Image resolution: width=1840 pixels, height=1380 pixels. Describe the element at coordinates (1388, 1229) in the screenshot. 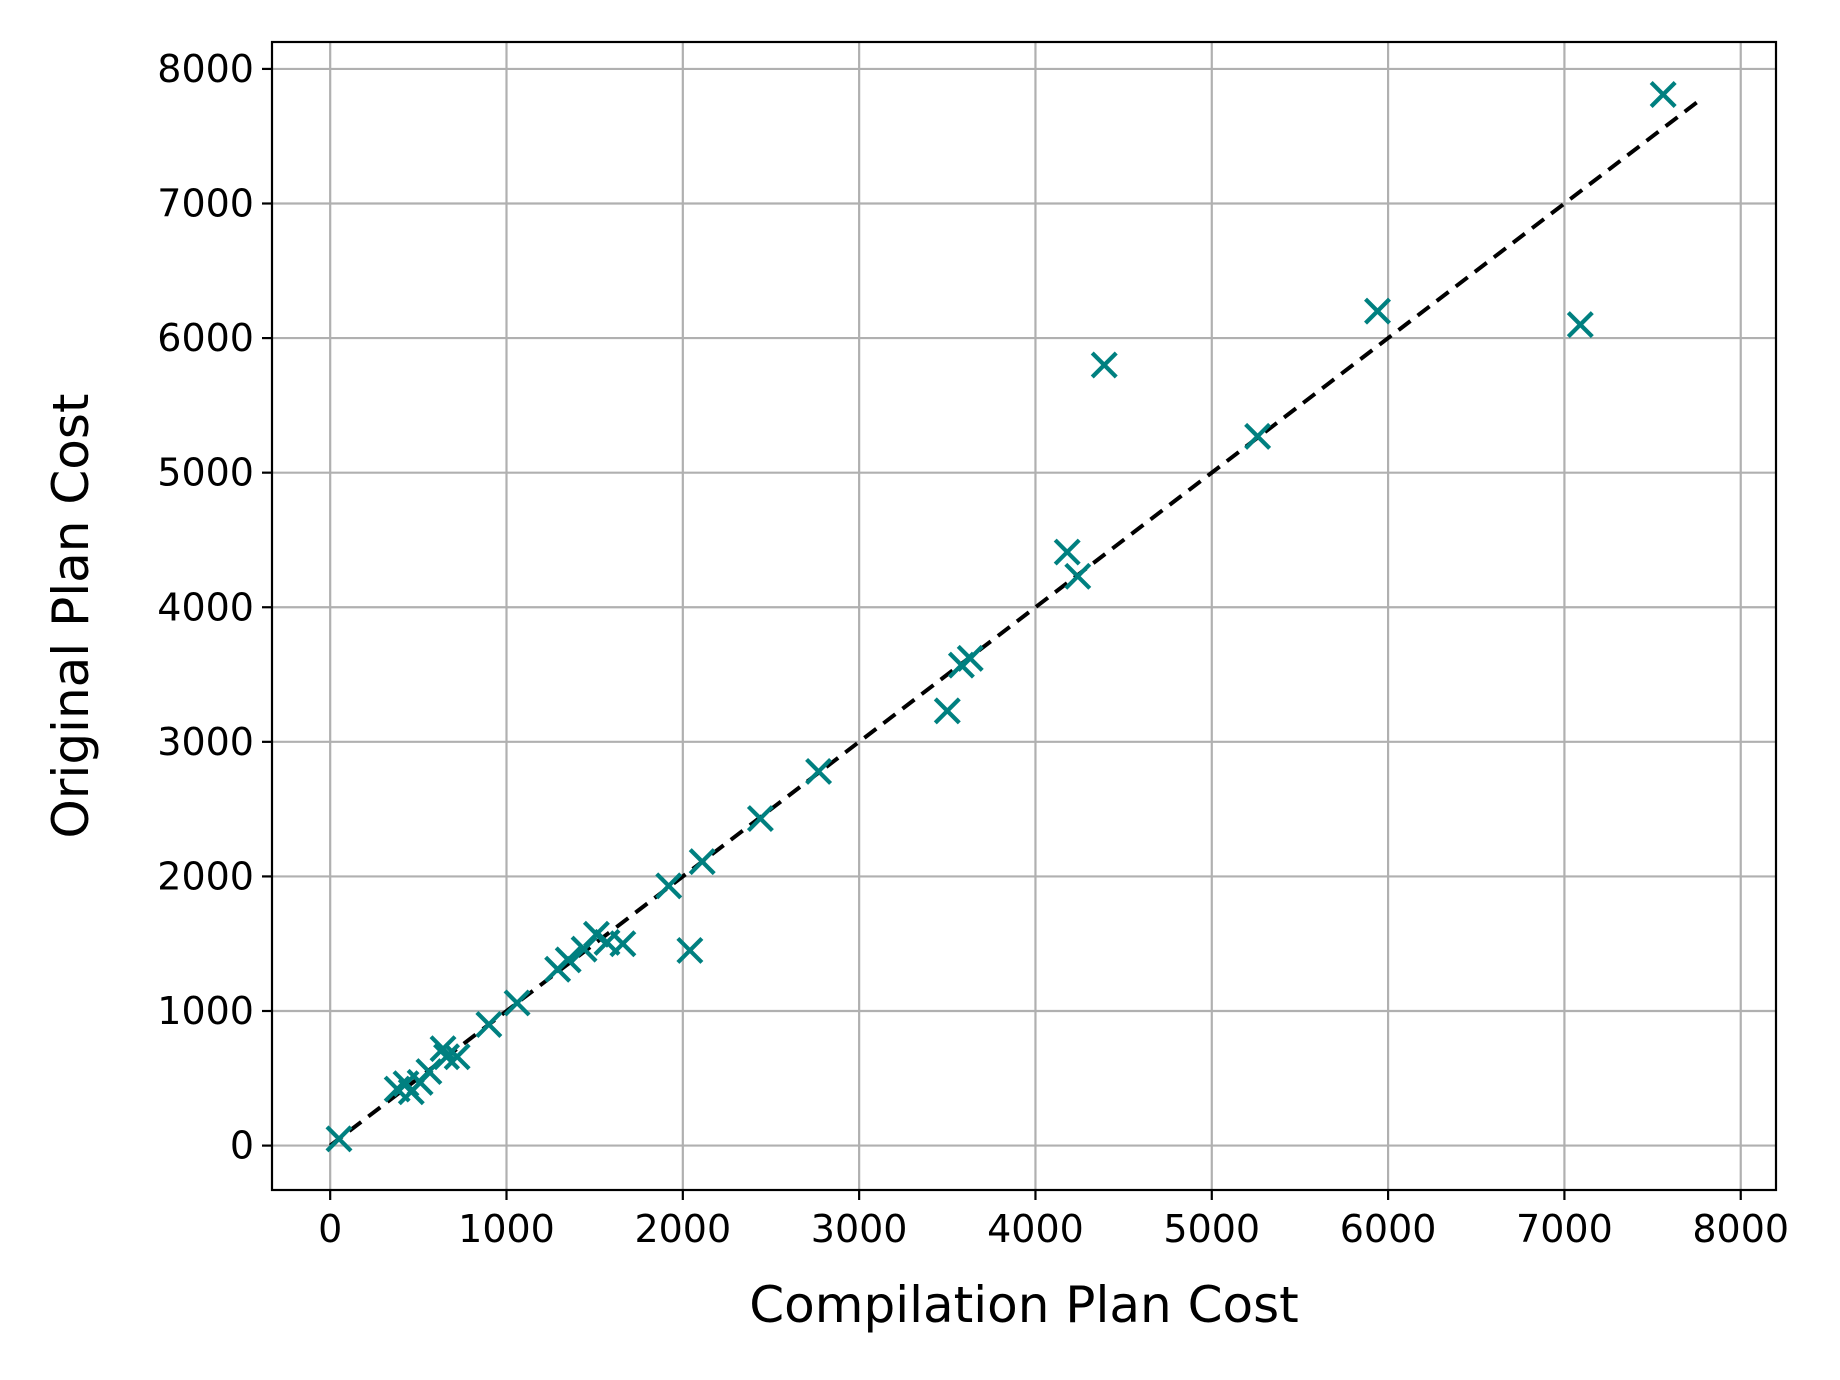

I see `x-tick-label: 6000` at that location.